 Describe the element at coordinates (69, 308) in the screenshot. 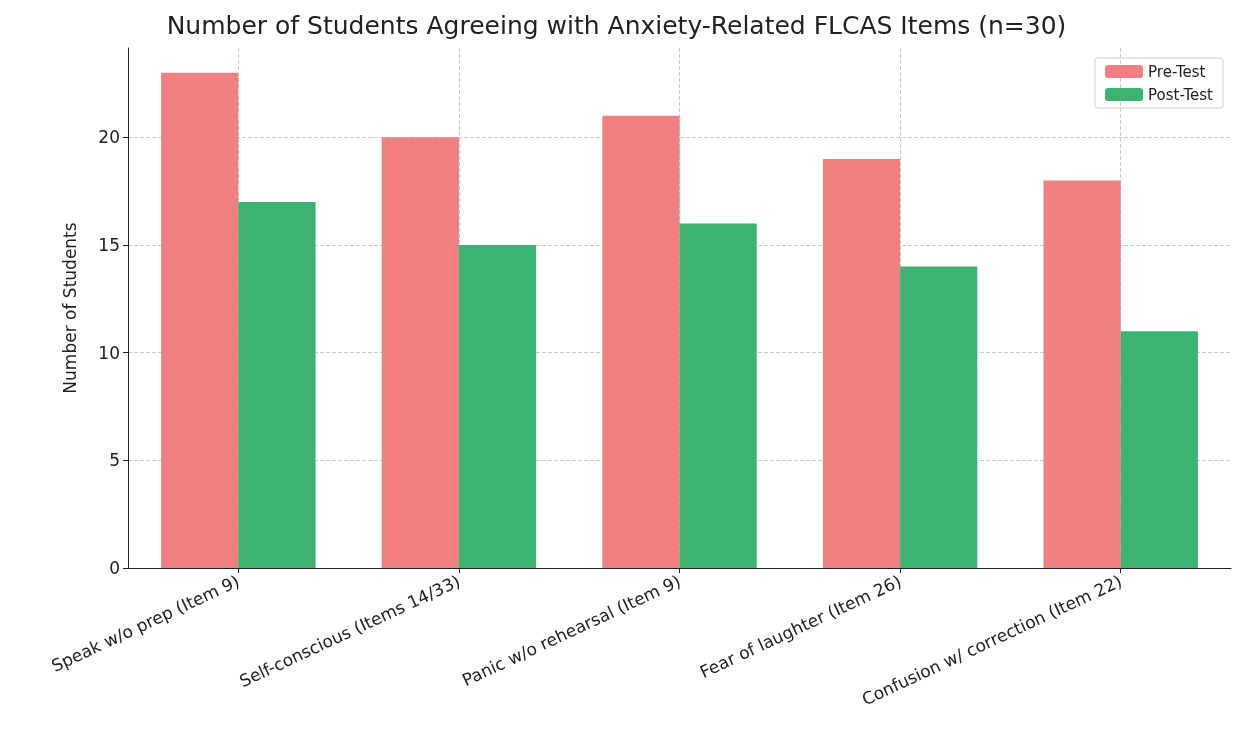

I see `y-axis-title: Number of Students` at that location.